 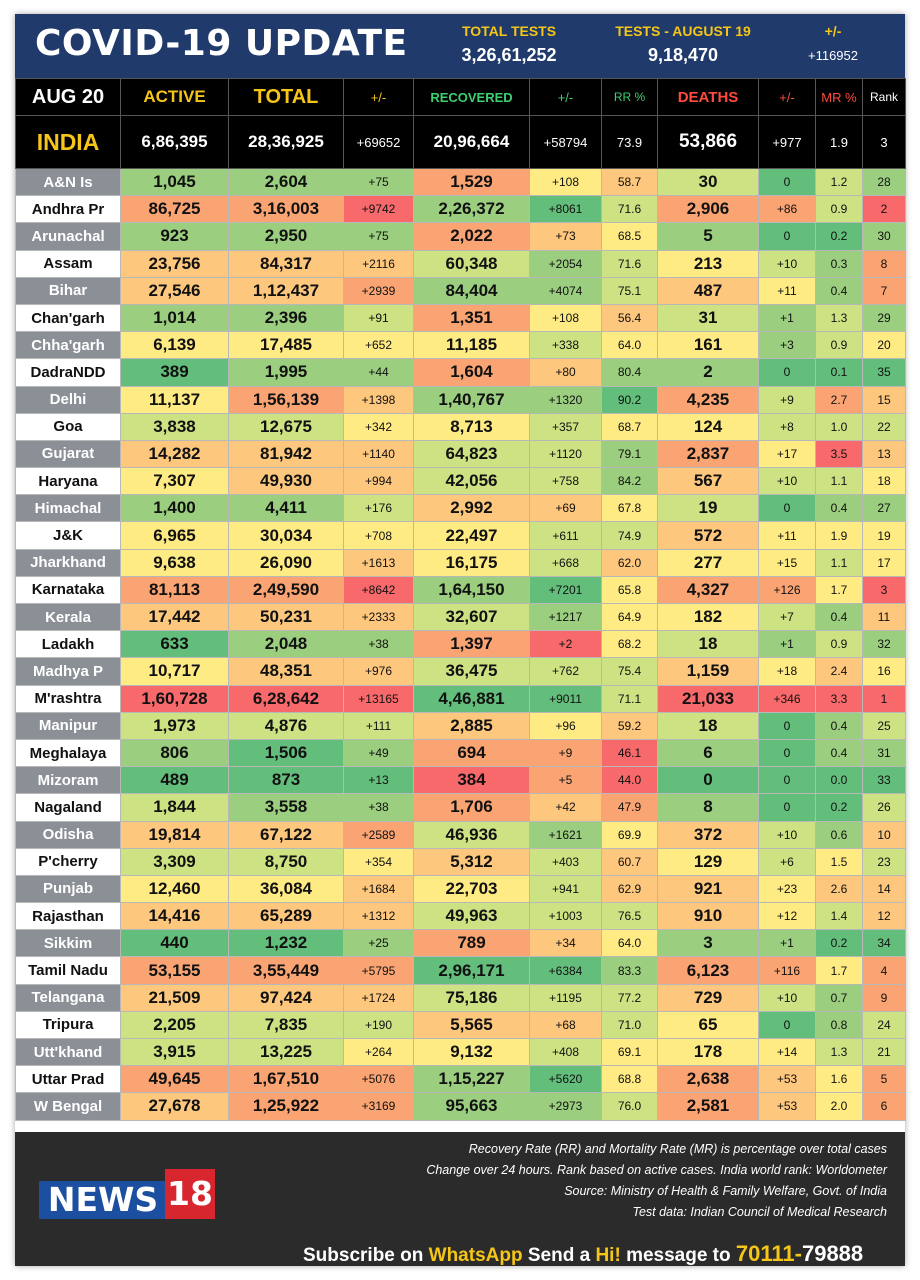 What do you see at coordinates (286, 916) in the screenshot?
I see `total-cell: 65,289` at bounding box center [286, 916].